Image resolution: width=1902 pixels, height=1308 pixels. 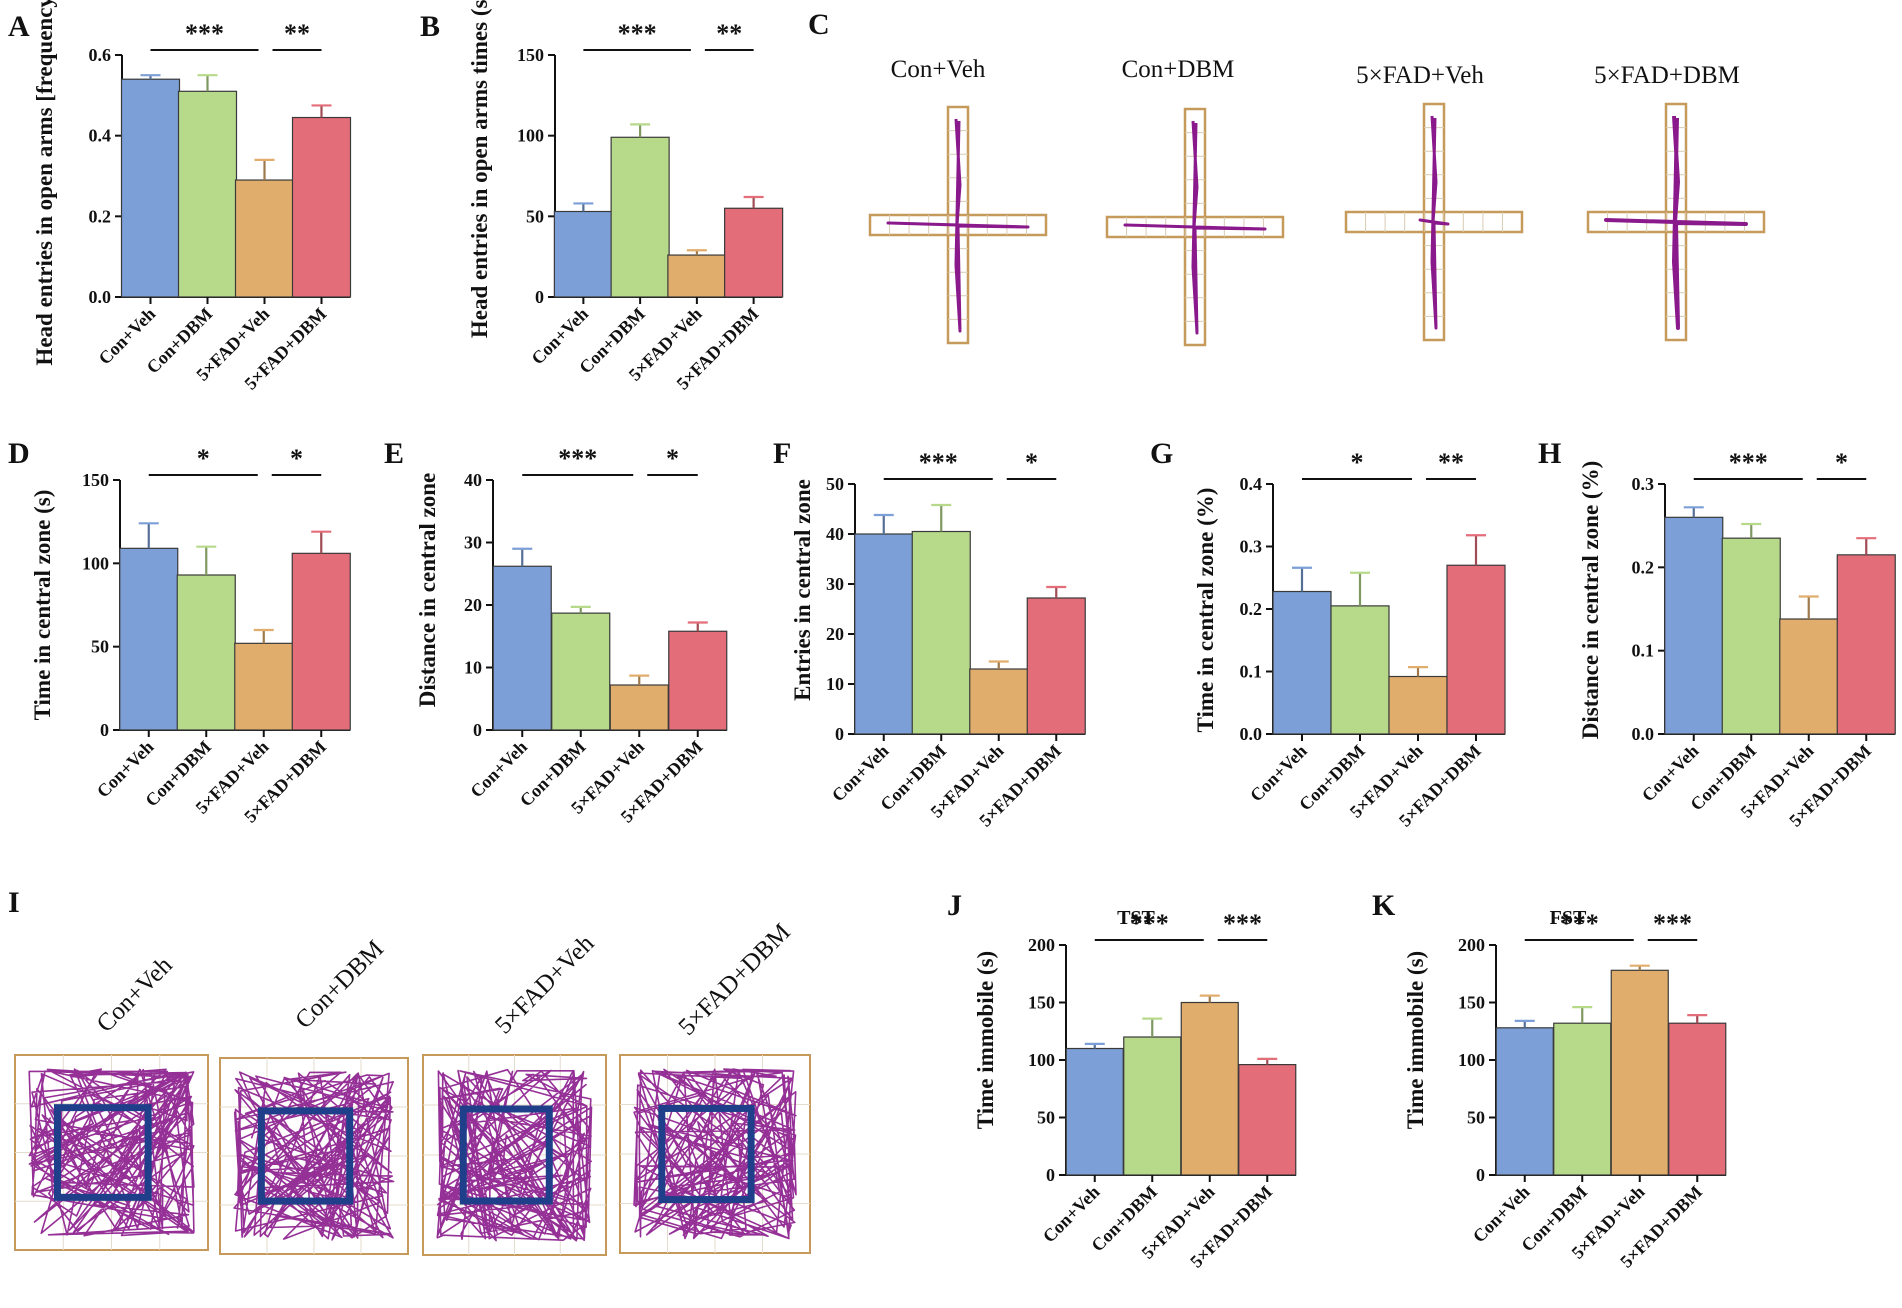 I want to click on y-tick-label-k: 0, so click(x=1480, y=1175).